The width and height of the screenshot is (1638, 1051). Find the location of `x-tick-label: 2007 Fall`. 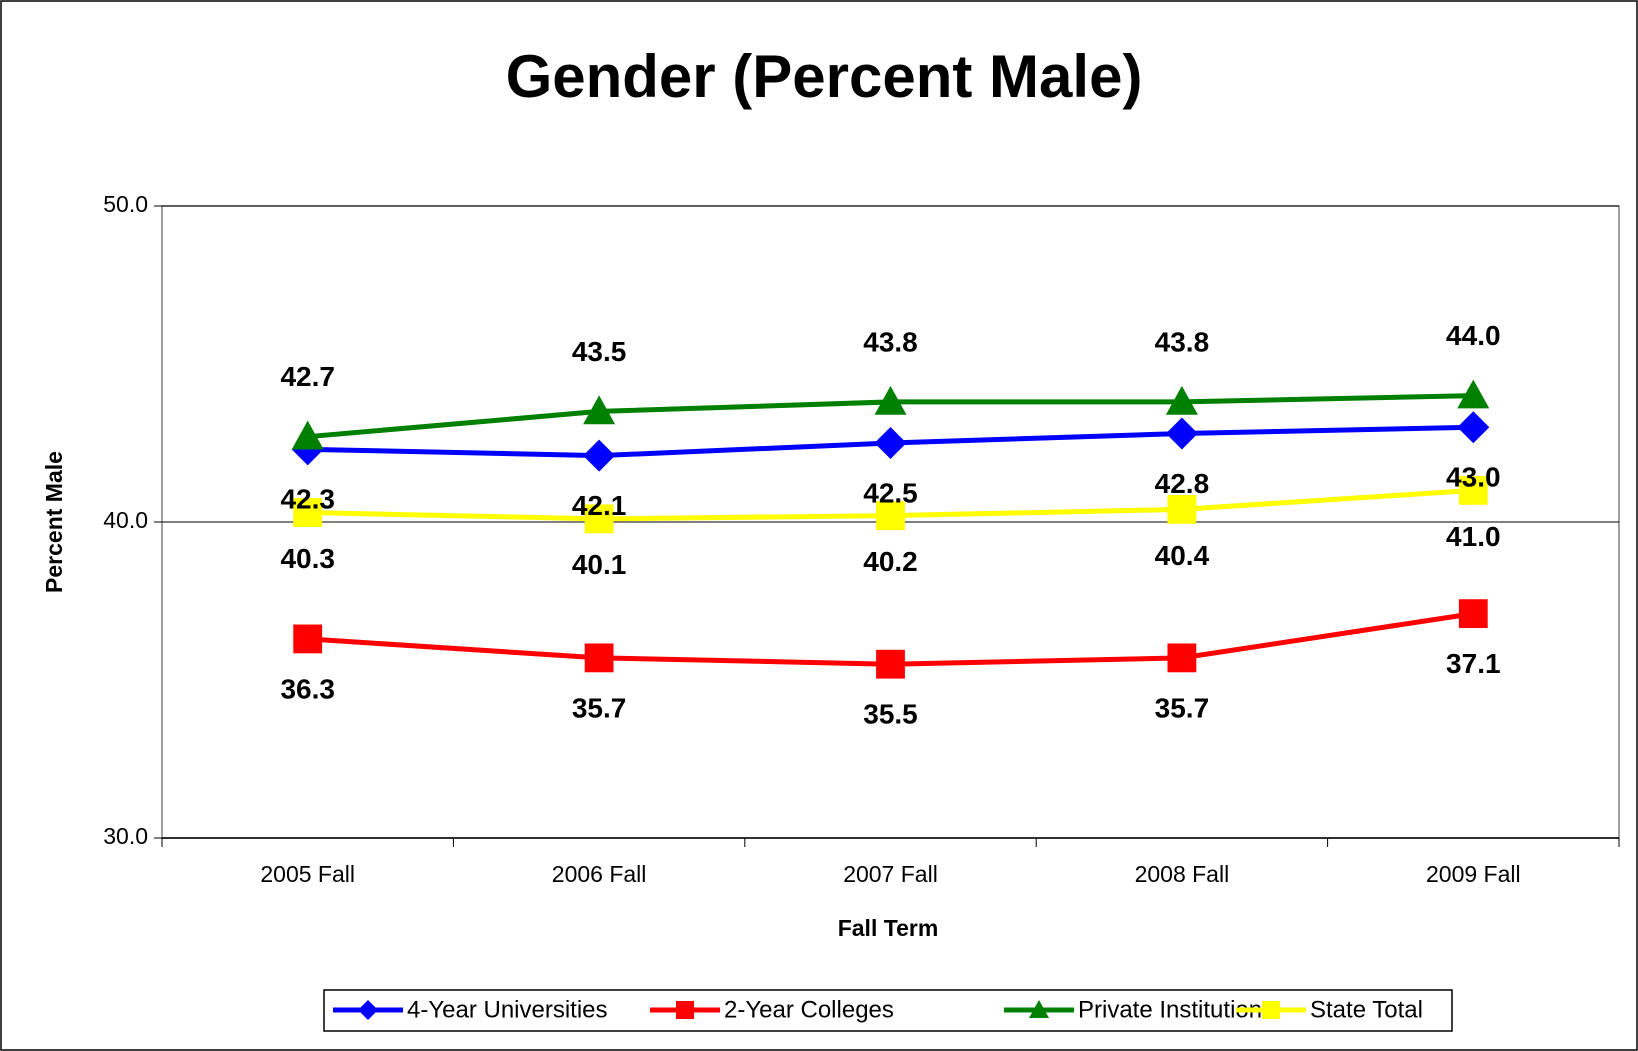

x-tick-label: 2007 Fall is located at coordinates (890, 874).